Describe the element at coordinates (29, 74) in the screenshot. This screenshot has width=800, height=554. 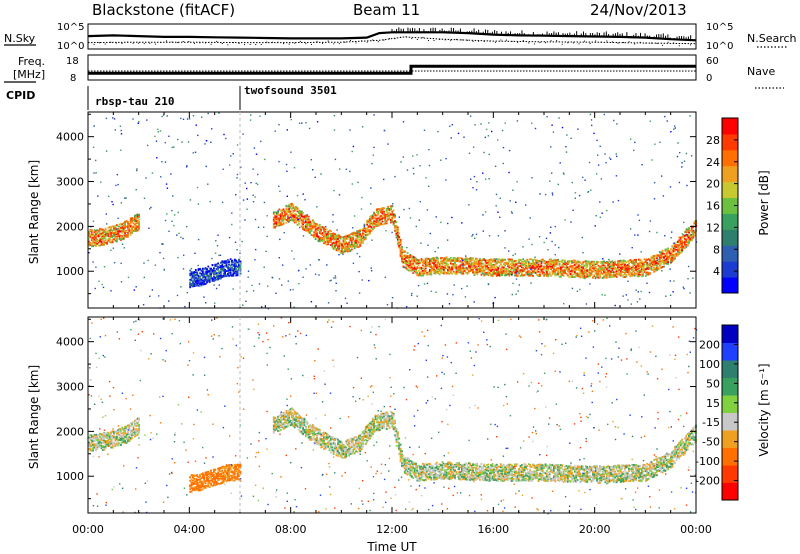
I see `freq-label-line2: [MHz]` at that location.